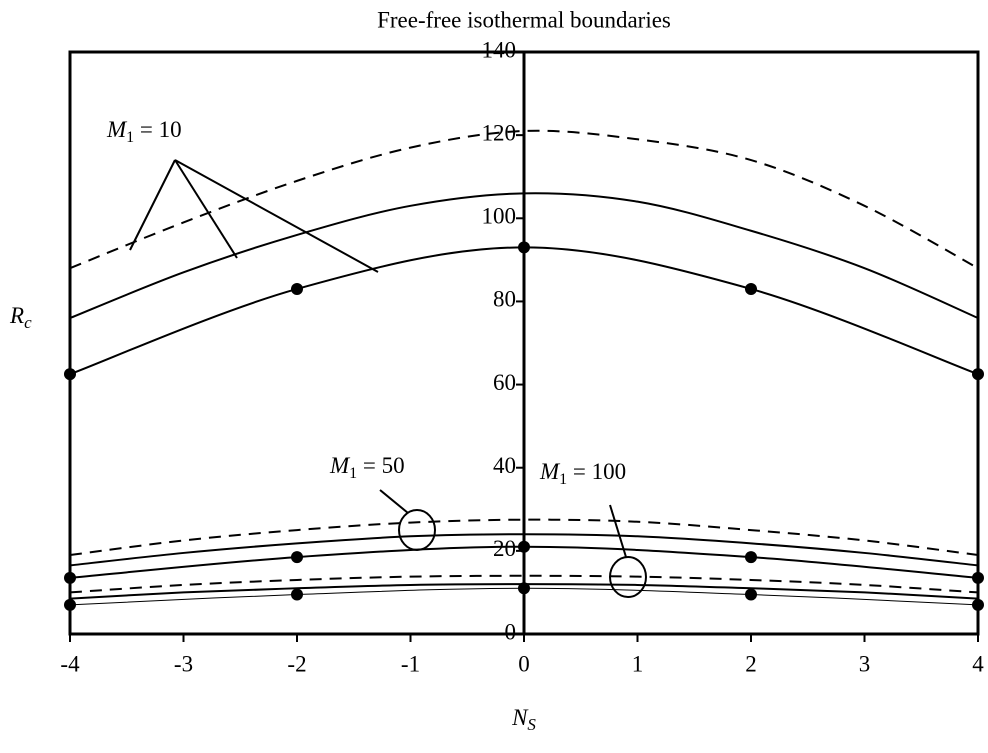 The height and width of the screenshot is (753, 988). What do you see at coordinates (499, 49) in the screenshot?
I see `y-tick-label: 140` at bounding box center [499, 49].